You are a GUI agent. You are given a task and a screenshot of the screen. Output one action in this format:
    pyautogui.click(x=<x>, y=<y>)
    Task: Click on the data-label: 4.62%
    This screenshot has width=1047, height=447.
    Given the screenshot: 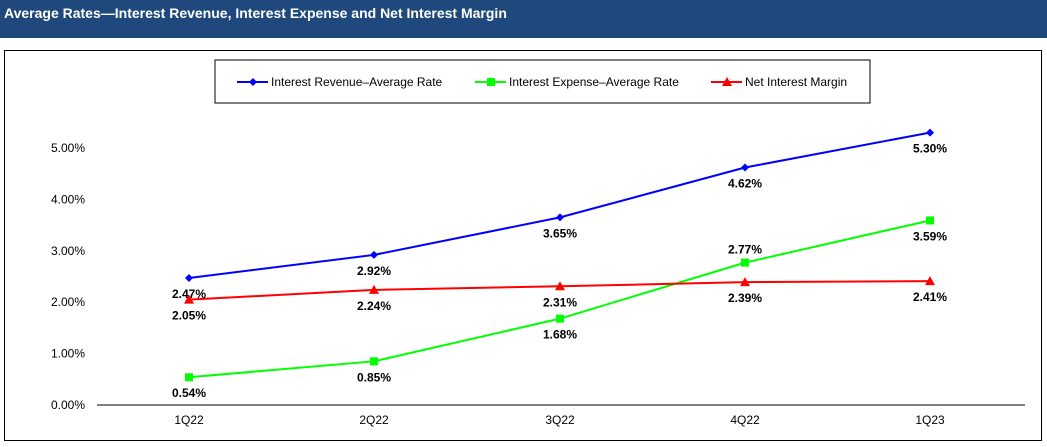 What is the action you would take?
    pyautogui.click(x=745, y=184)
    